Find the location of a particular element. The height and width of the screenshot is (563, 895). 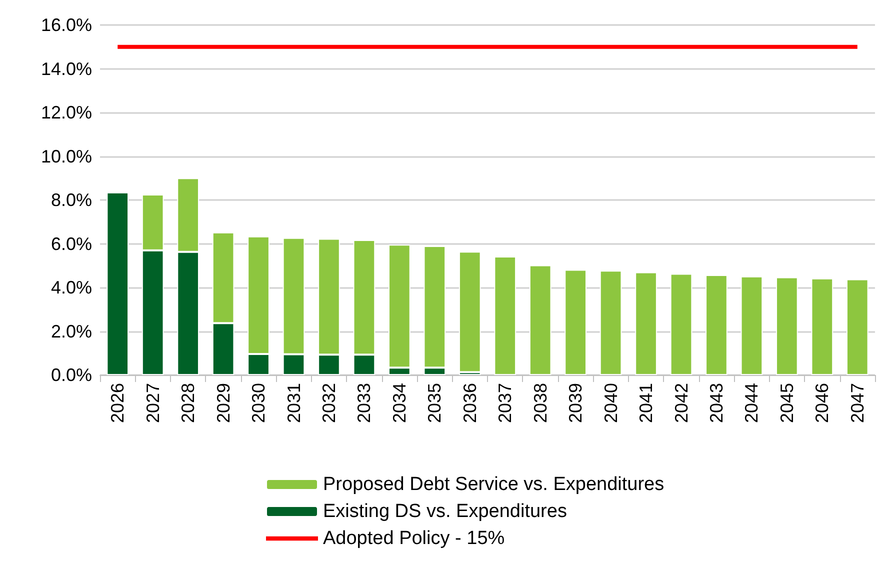

x-tick-label: 2029 is located at coordinates (223, 403).